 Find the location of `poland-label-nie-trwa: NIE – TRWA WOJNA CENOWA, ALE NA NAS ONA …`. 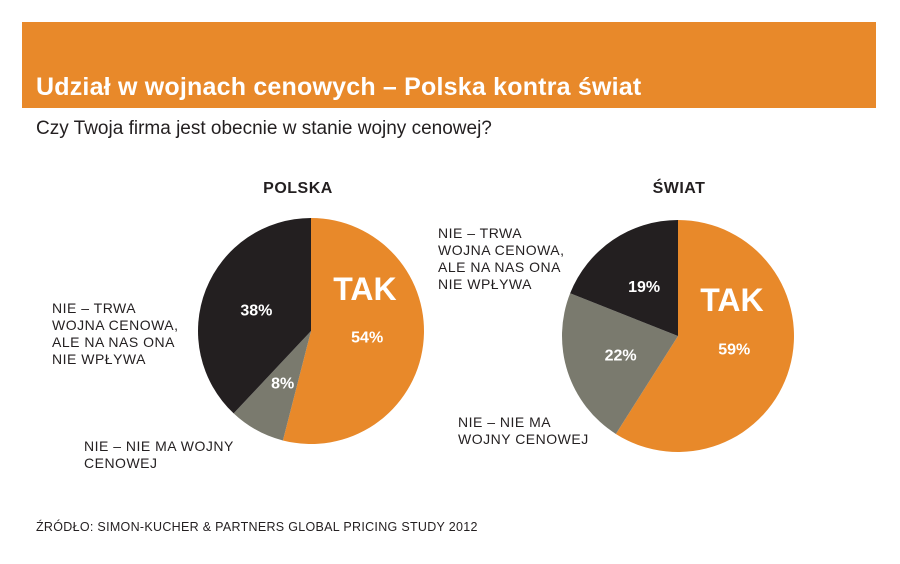

poland-label-nie-trwa: NIE – TRWA WOJNA CENOWA, ALE NA NAS ONA … is located at coordinates (115, 334).